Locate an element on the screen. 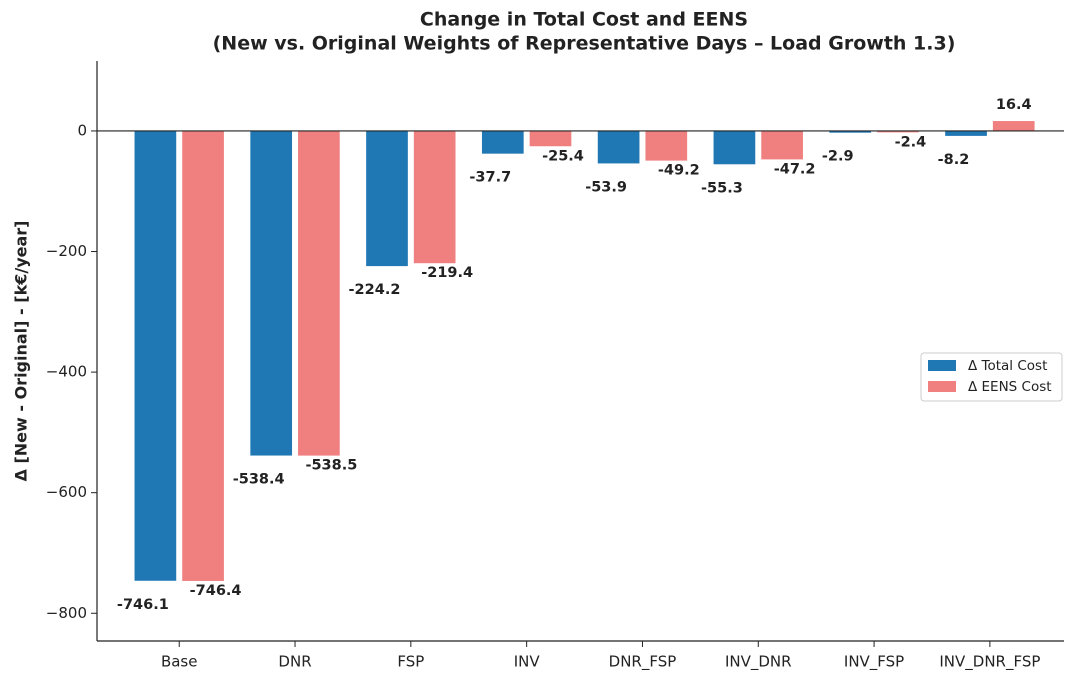 Image resolution: width=1066 pixels, height=673 pixels. value-label: -37.7 is located at coordinates (490, 178).